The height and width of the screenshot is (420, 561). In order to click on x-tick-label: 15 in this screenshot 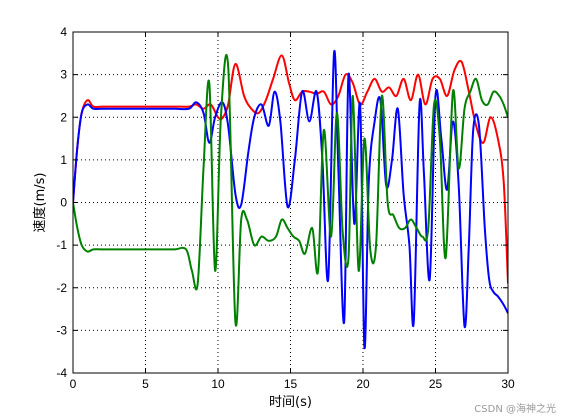, I will do `click(291, 384)`.